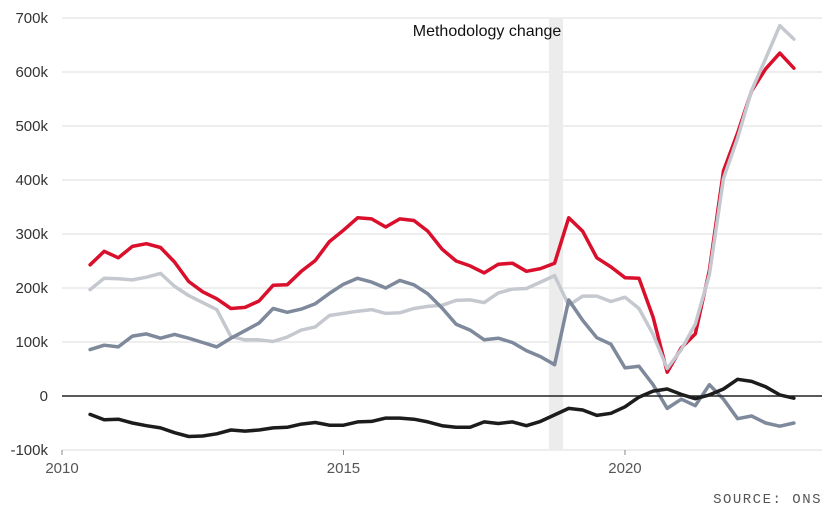 Image resolution: width=836 pixels, height=521 pixels. What do you see at coordinates (31, 342) in the screenshot?
I see `y-tick-label: 100k` at bounding box center [31, 342].